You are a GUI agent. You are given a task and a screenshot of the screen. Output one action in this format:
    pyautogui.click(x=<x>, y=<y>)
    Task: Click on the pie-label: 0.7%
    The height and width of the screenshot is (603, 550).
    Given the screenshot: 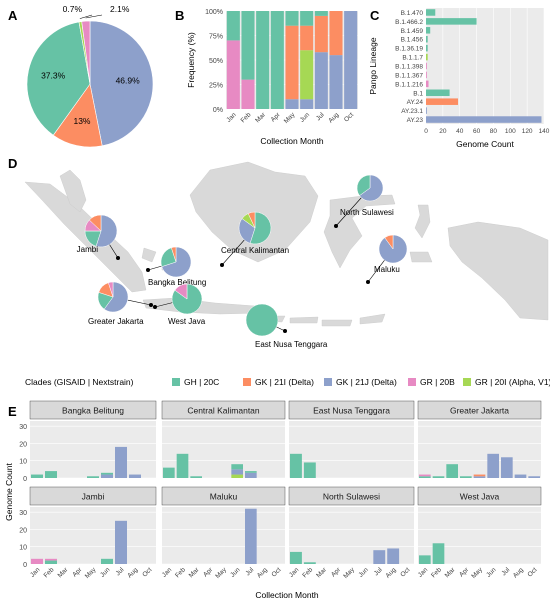 What is the action you would take?
    pyautogui.click(x=73, y=9)
    